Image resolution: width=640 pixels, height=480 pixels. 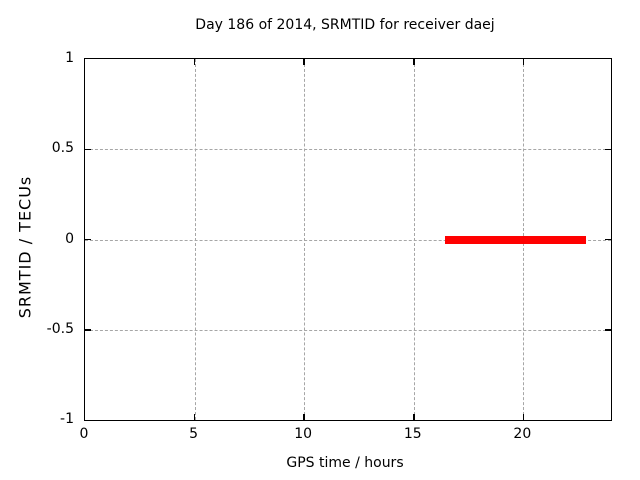 I want to click on x-tick-label: 20, so click(x=522, y=434).